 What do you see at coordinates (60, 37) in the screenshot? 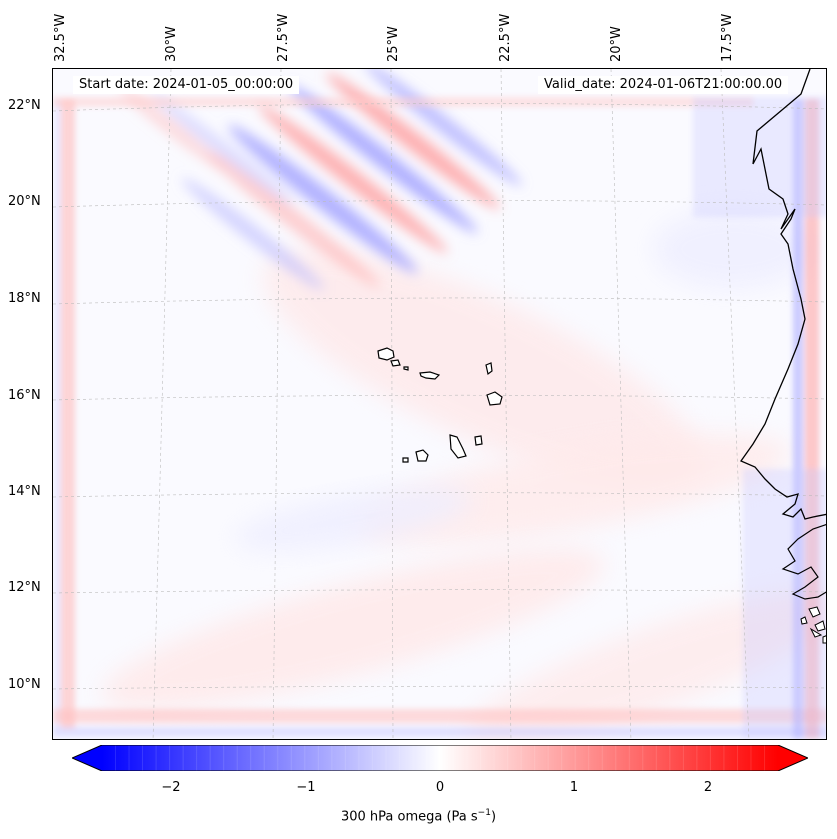
I see `lon-label-32-5w: 32.5°W` at bounding box center [60, 37].